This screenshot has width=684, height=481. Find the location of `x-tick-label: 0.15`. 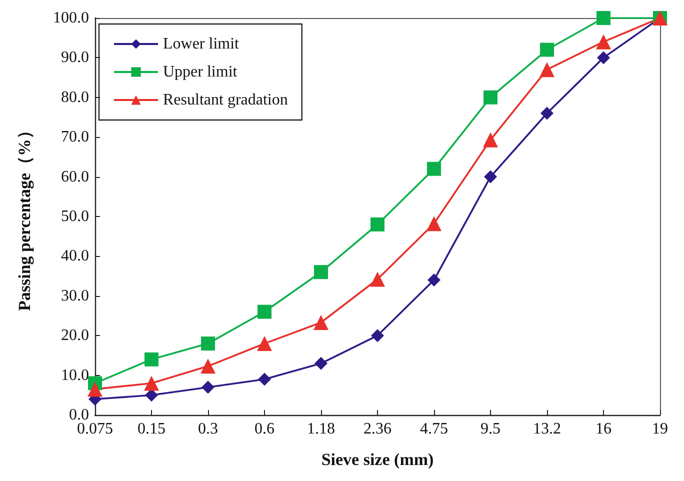

x-tick-label: 0.15 is located at coordinates (152, 429).